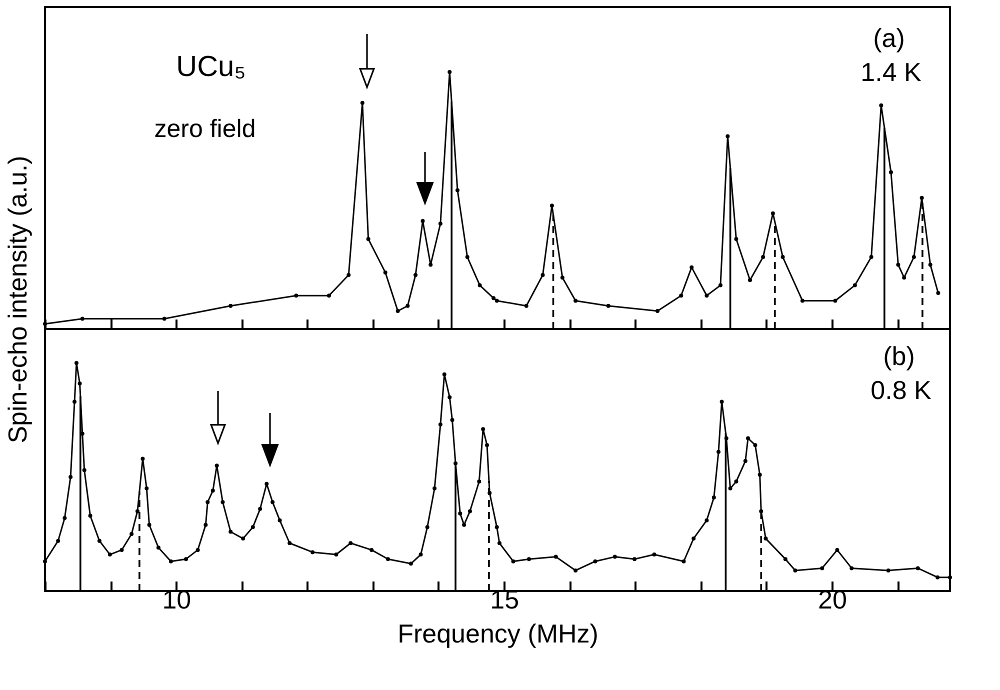 This screenshot has height=690, width=1000. I want to click on x-axis-title: Frequency (MHz), so click(498, 633).